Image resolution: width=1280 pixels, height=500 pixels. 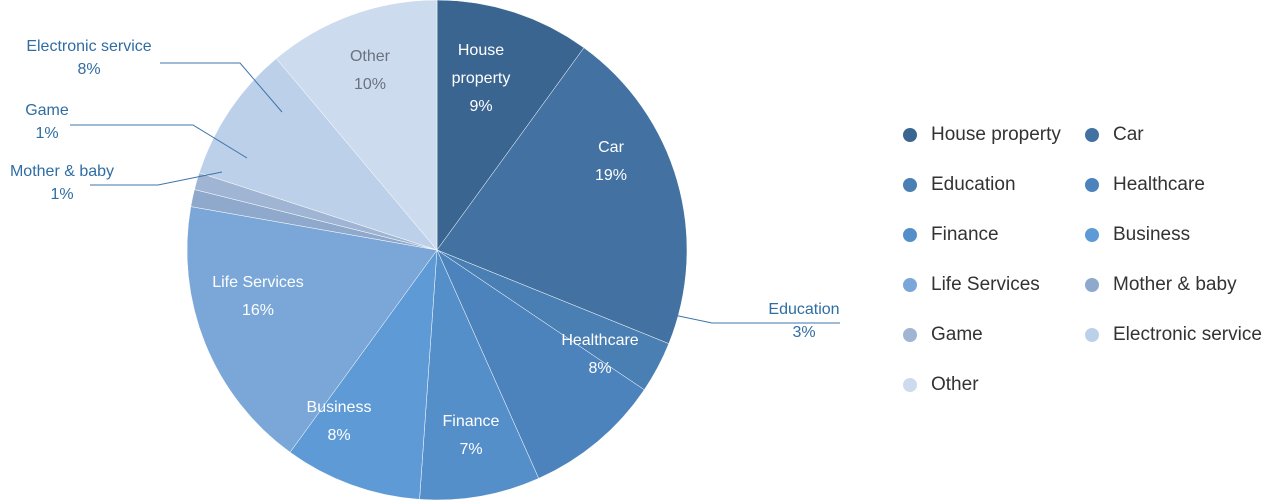 I want to click on leader-line-game, so click(x=159, y=141).